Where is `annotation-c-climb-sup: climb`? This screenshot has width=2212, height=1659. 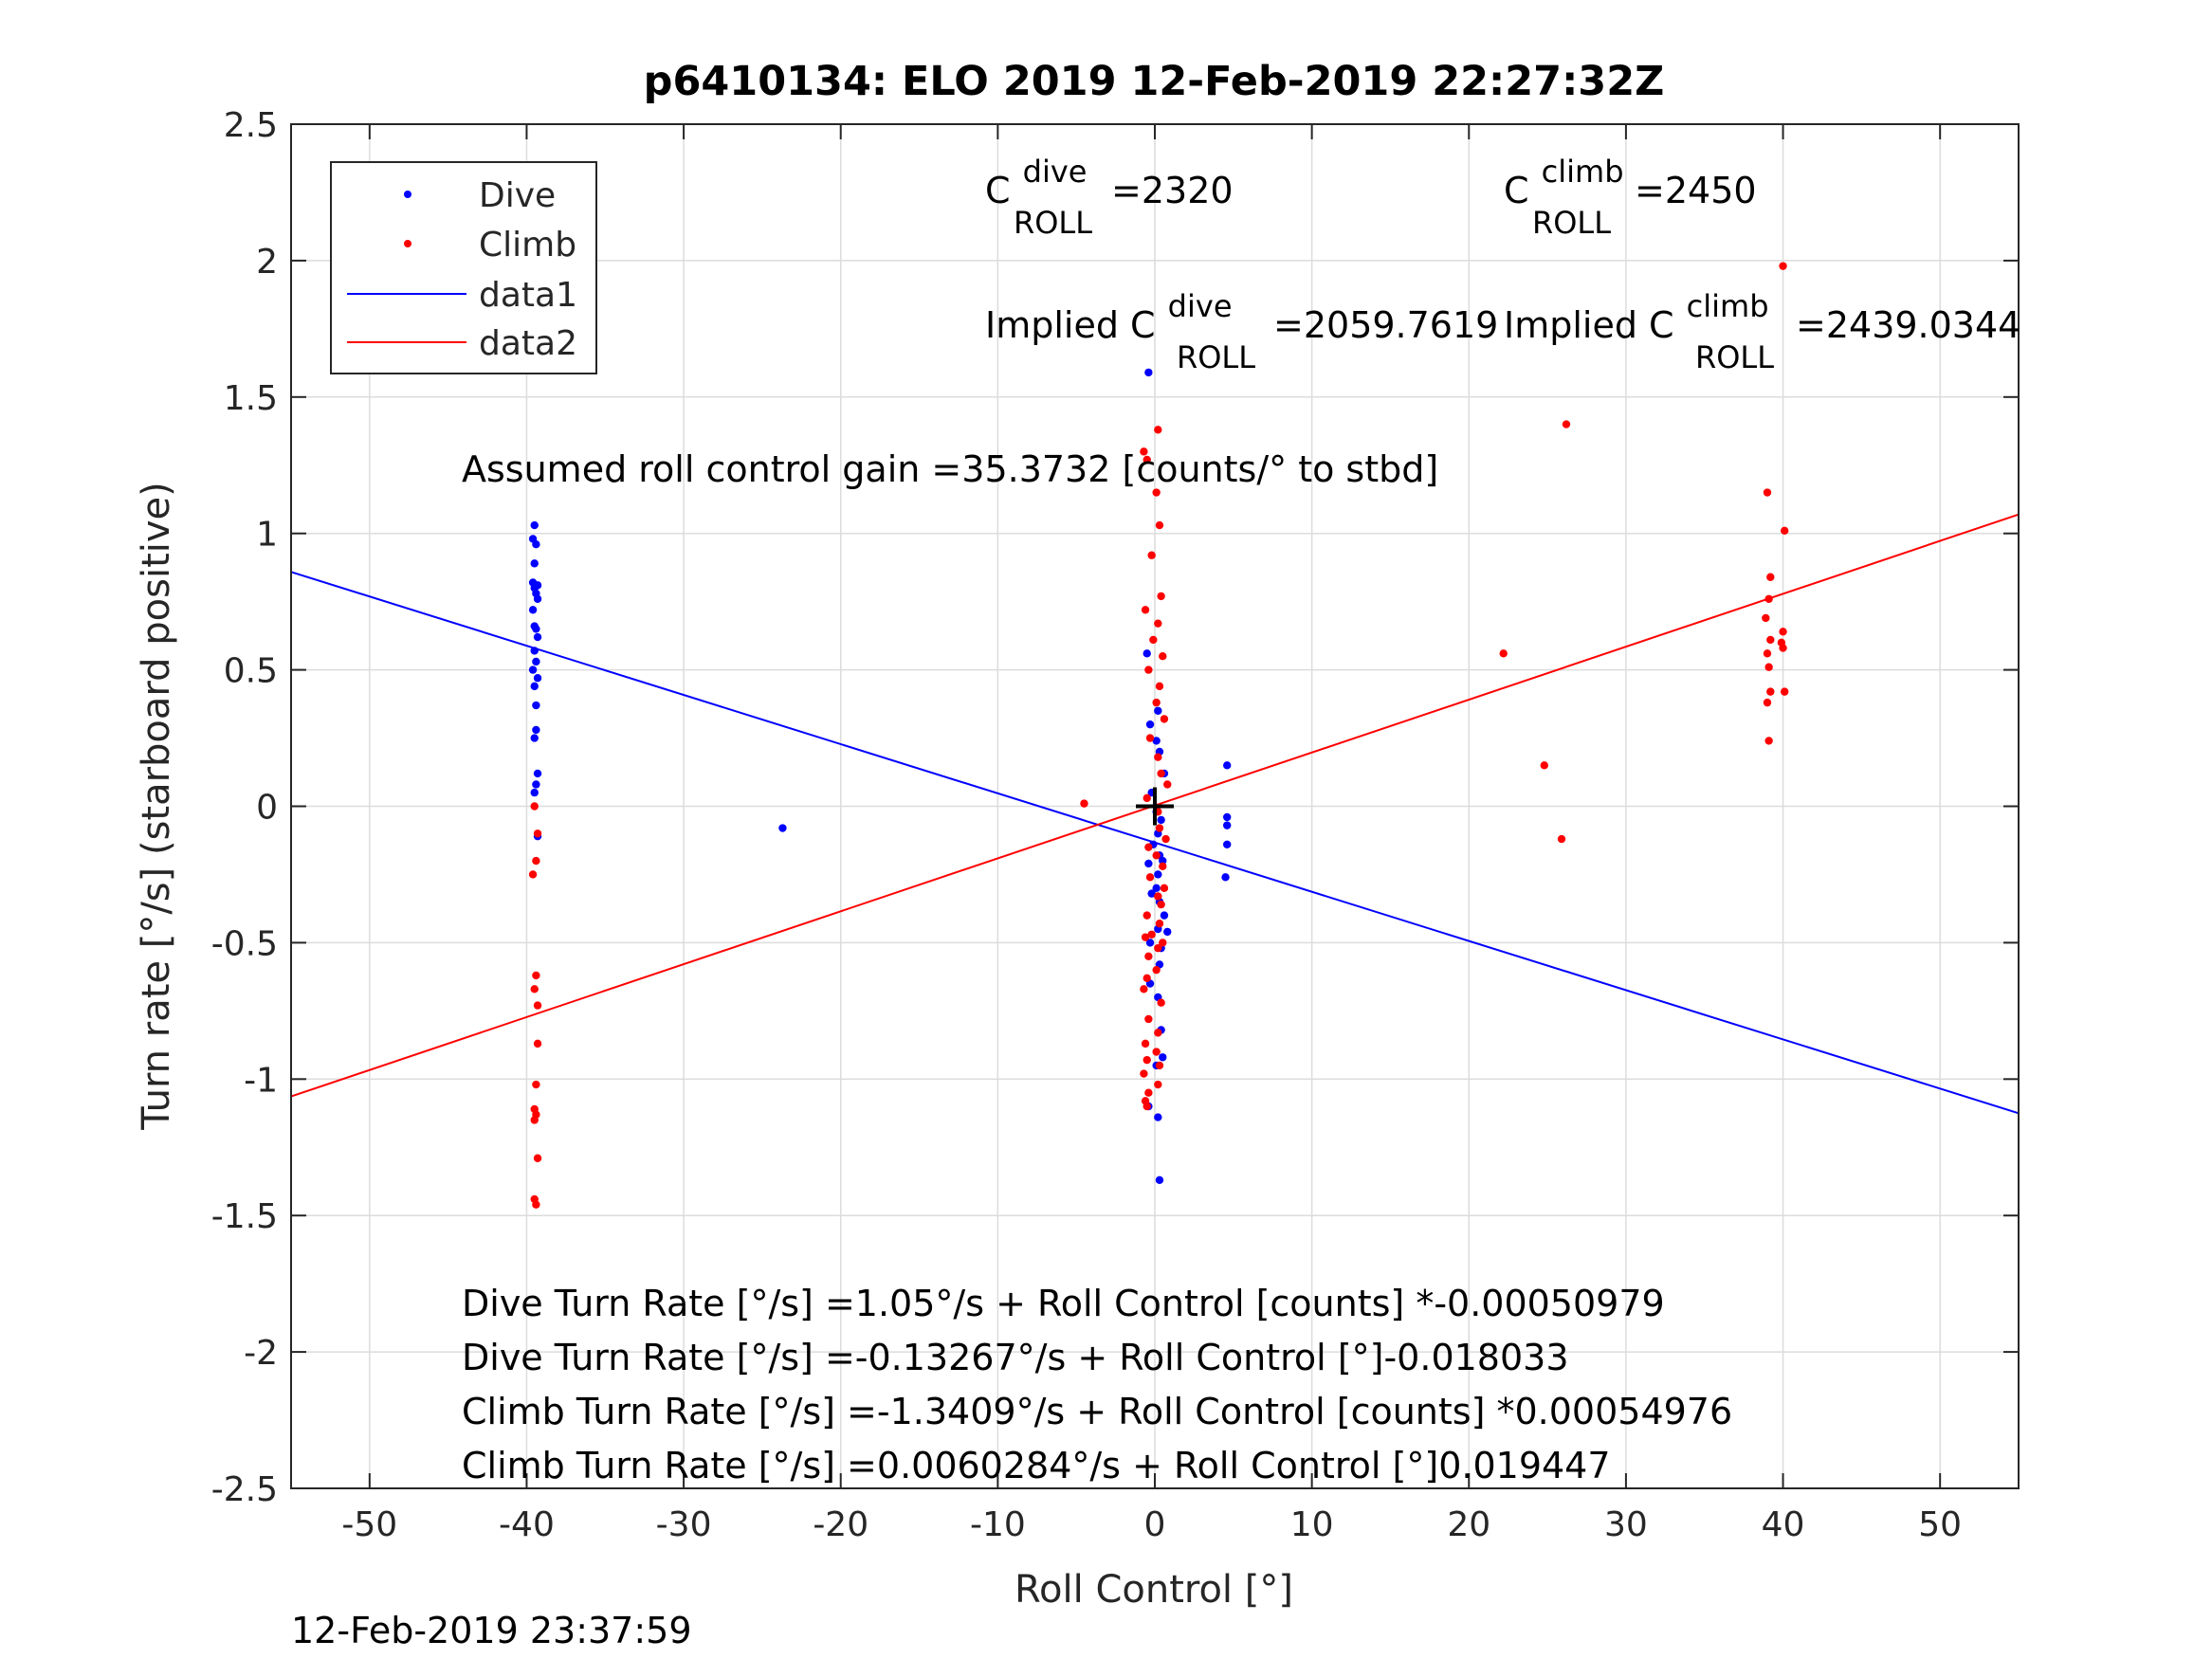
annotation-c-climb-sup: climb is located at coordinates (1583, 172).